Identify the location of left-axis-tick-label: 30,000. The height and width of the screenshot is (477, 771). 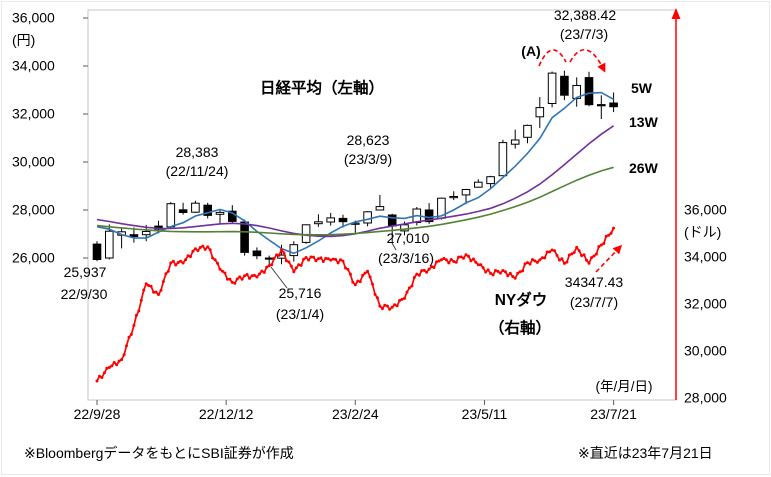
(33, 162).